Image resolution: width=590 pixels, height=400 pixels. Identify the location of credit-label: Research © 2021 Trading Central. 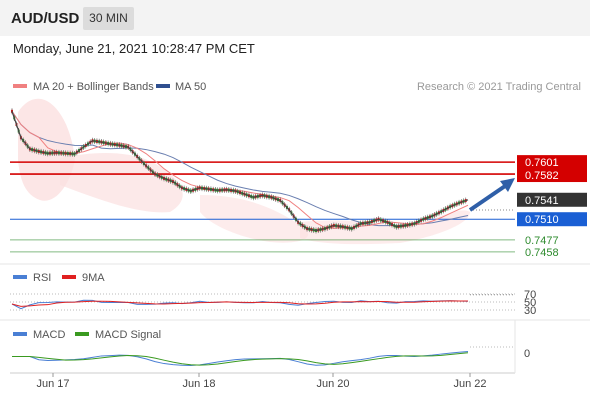
(499, 87).